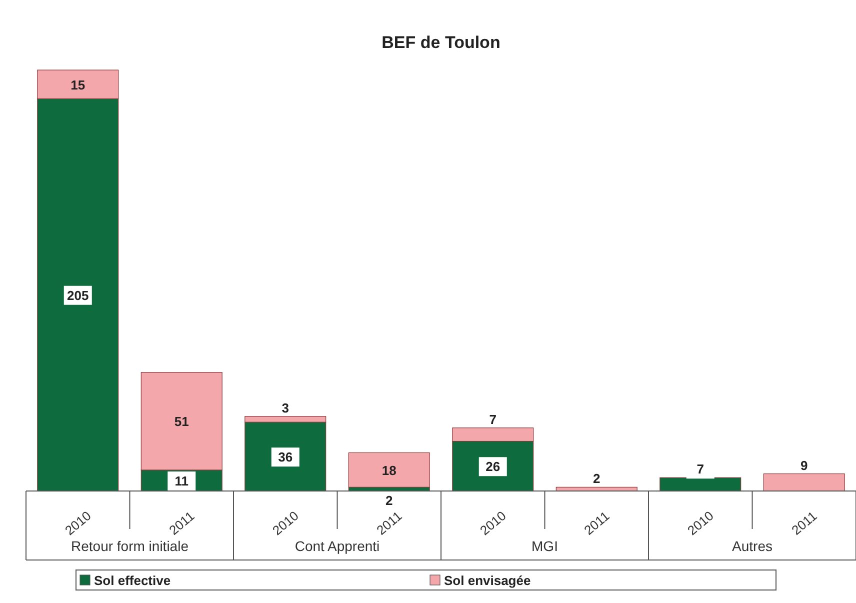  I want to click on data-label: 36, so click(285, 457).